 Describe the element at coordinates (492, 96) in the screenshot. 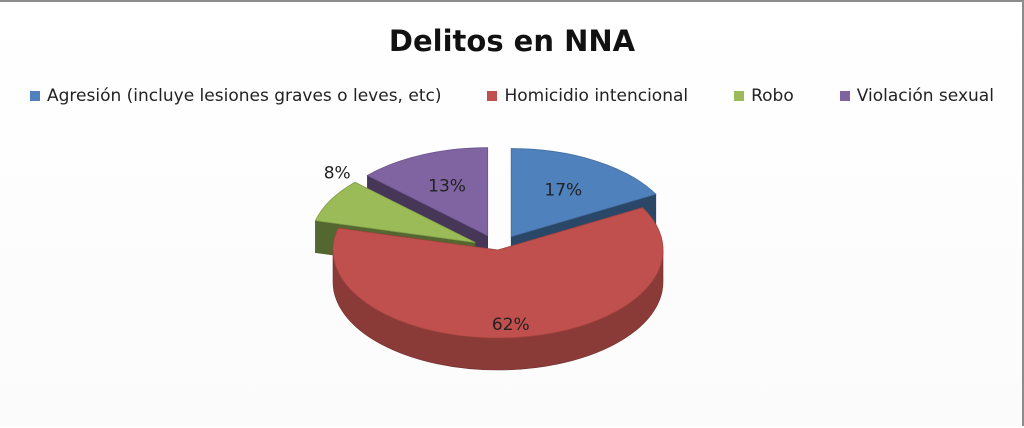

I see `legend-swatch-homicidio` at that location.